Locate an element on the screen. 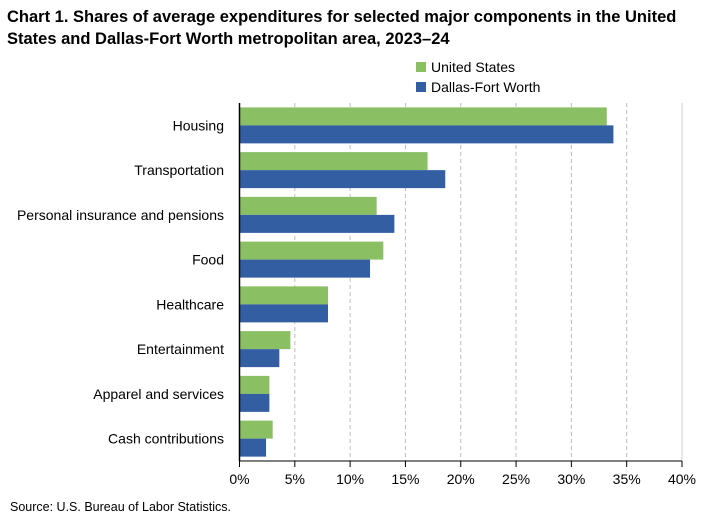 This screenshot has width=707, height=523. category-label: Apparel and services is located at coordinates (158, 394).